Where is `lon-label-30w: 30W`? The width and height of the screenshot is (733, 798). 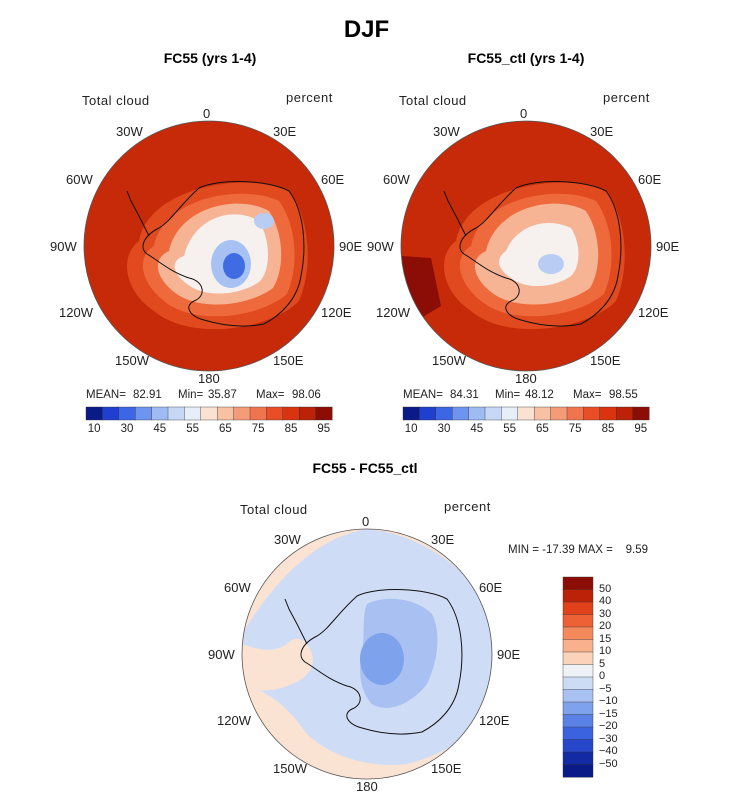 lon-label-30w: 30W is located at coordinates (129, 131).